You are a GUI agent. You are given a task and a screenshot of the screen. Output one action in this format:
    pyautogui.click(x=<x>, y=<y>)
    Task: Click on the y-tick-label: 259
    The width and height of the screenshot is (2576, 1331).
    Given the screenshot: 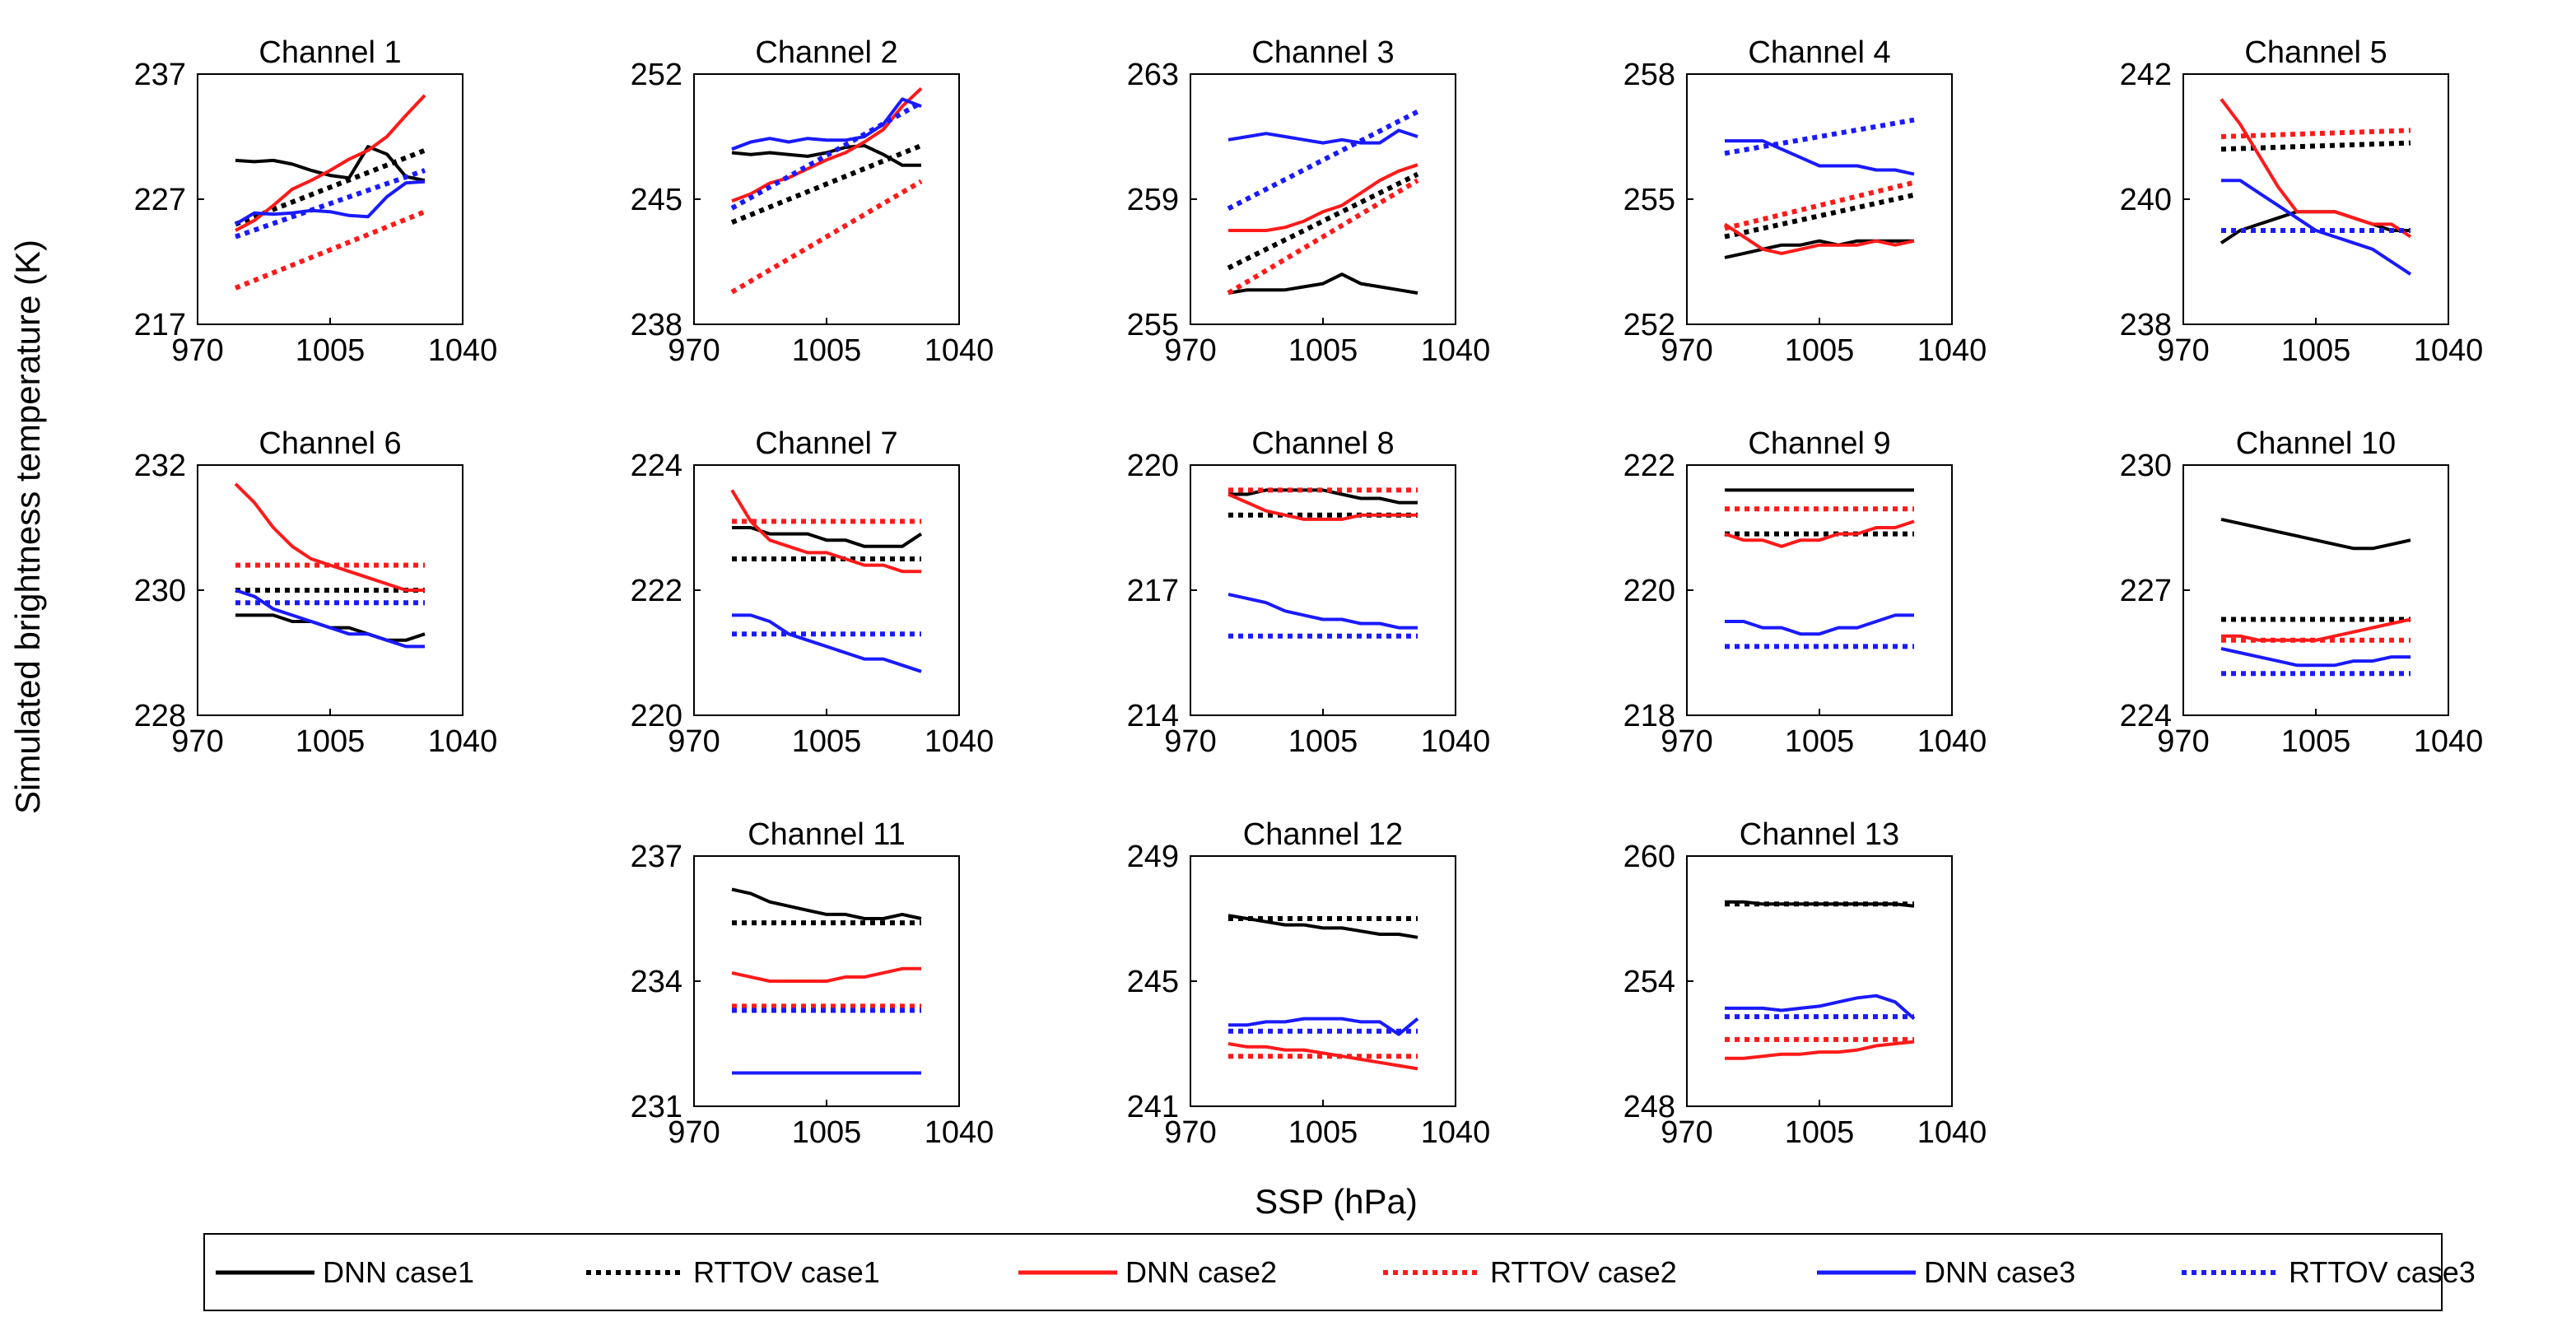 What is the action you would take?
    pyautogui.click(x=1153, y=200)
    